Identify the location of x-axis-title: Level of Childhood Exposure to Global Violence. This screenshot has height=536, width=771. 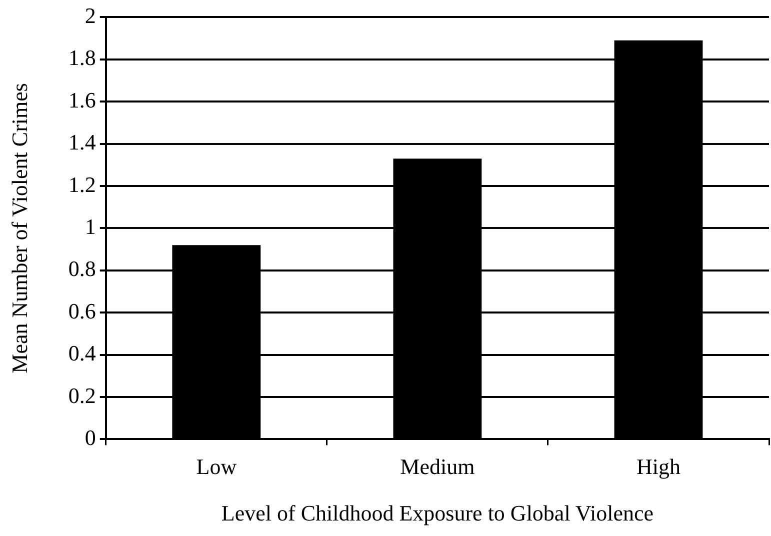
(437, 513).